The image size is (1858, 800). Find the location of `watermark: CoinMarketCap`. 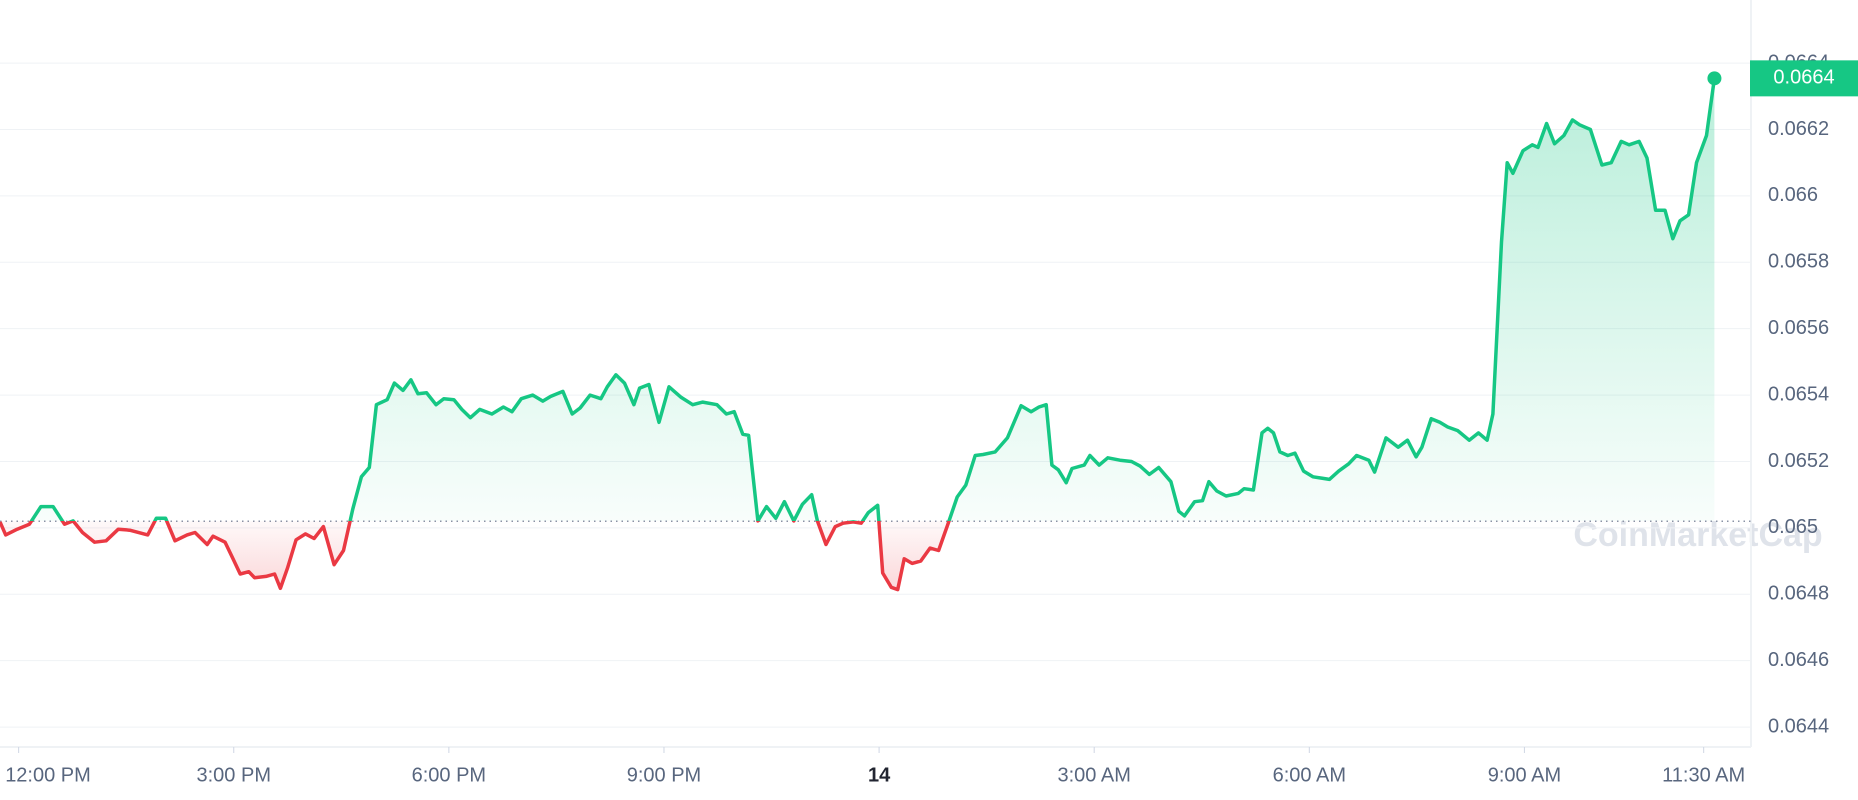

watermark: CoinMarketCap is located at coordinates (1697, 535).